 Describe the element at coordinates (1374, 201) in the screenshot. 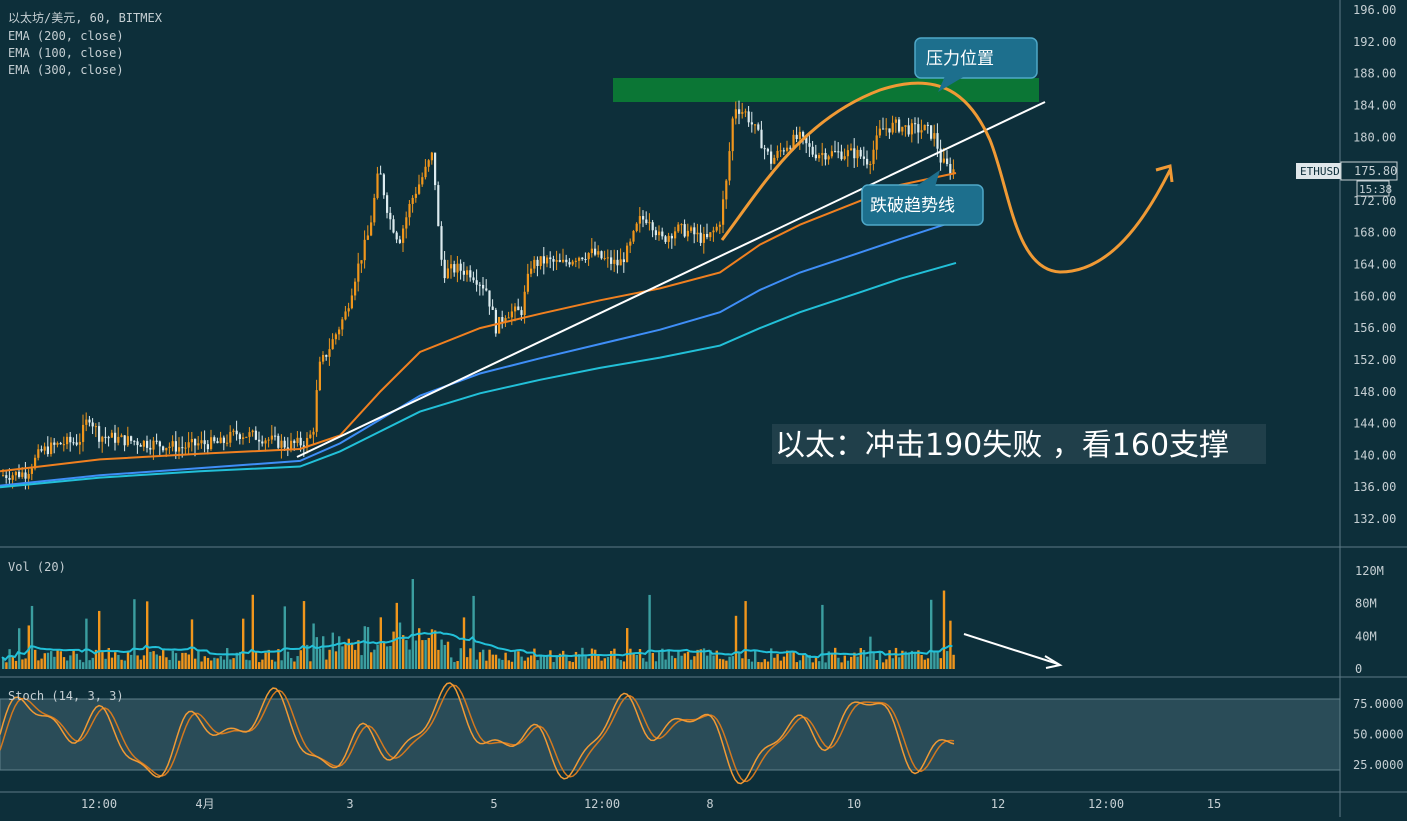

I see `price-tick-label: 172.00` at that location.